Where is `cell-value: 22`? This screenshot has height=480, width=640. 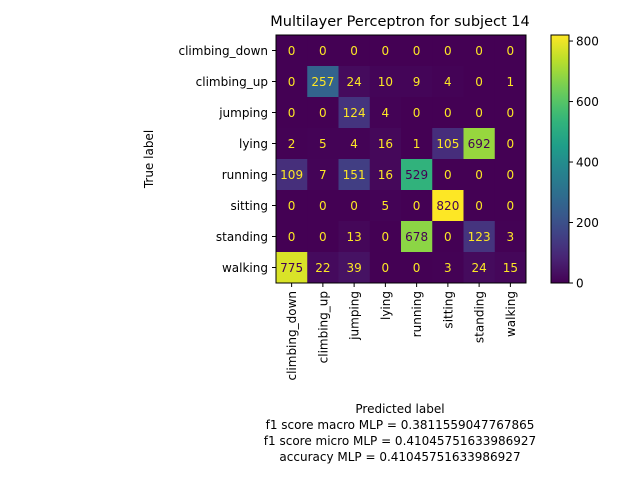
cell-value: 22 is located at coordinates (322, 268).